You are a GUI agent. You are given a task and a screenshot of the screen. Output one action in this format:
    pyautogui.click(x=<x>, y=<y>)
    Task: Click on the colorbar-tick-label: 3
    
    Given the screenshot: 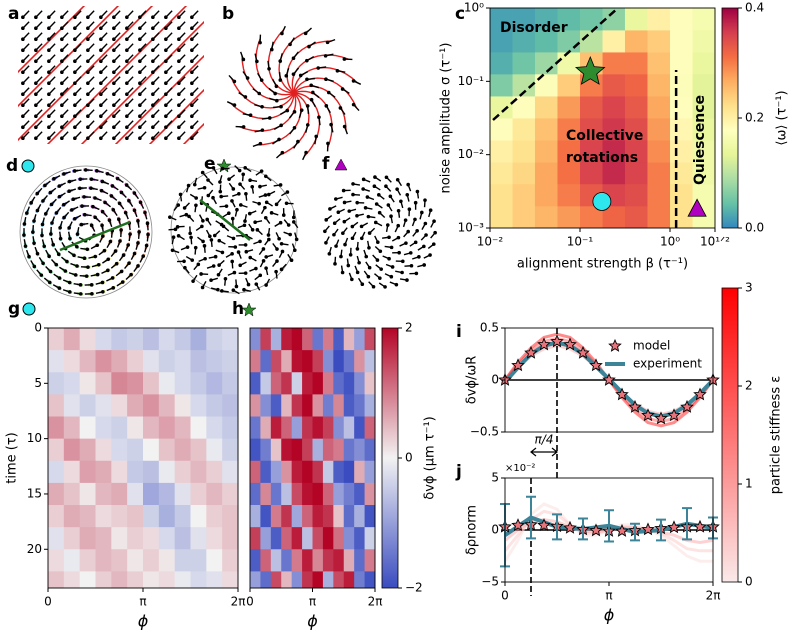 What is the action you would take?
    pyautogui.click(x=749, y=288)
    